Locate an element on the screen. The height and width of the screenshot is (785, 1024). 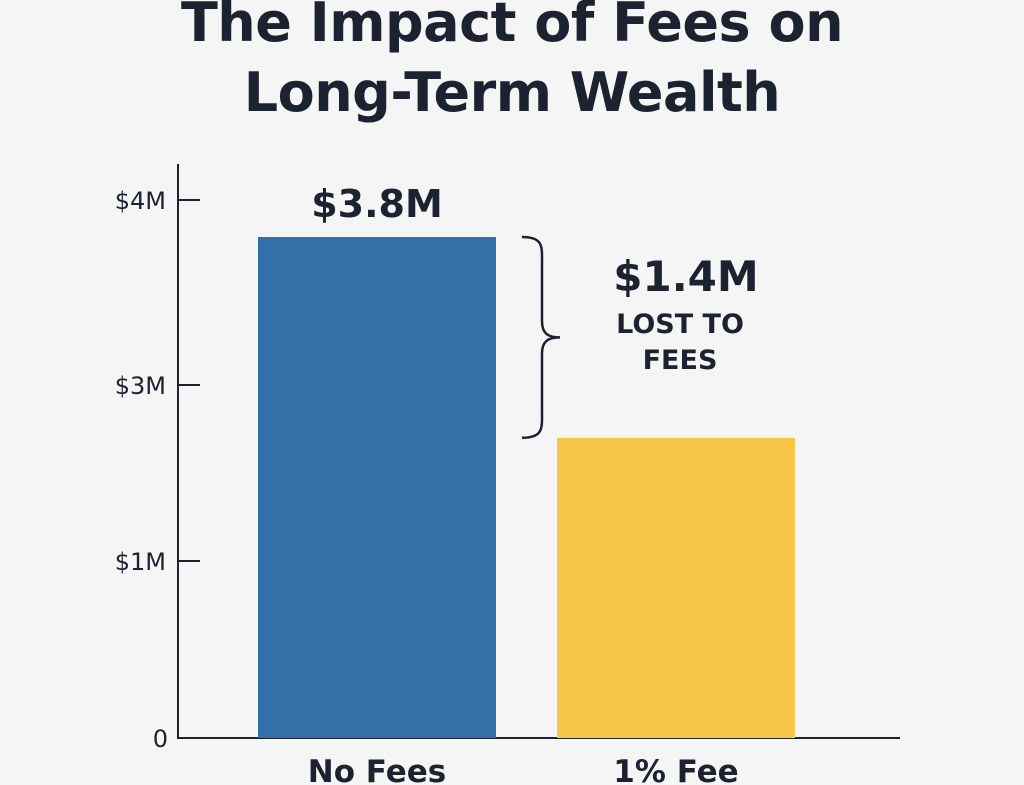
difference-text-line: LOST TO is located at coordinates (680, 324).